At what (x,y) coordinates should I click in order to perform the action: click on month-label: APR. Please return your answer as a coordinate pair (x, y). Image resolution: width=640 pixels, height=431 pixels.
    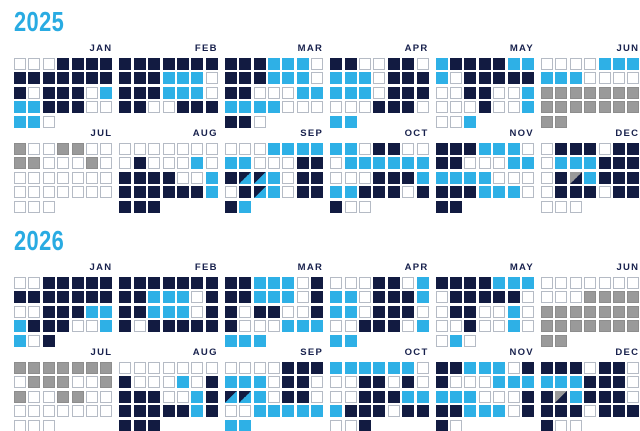
    Looking at the image, I should click on (416, 267).